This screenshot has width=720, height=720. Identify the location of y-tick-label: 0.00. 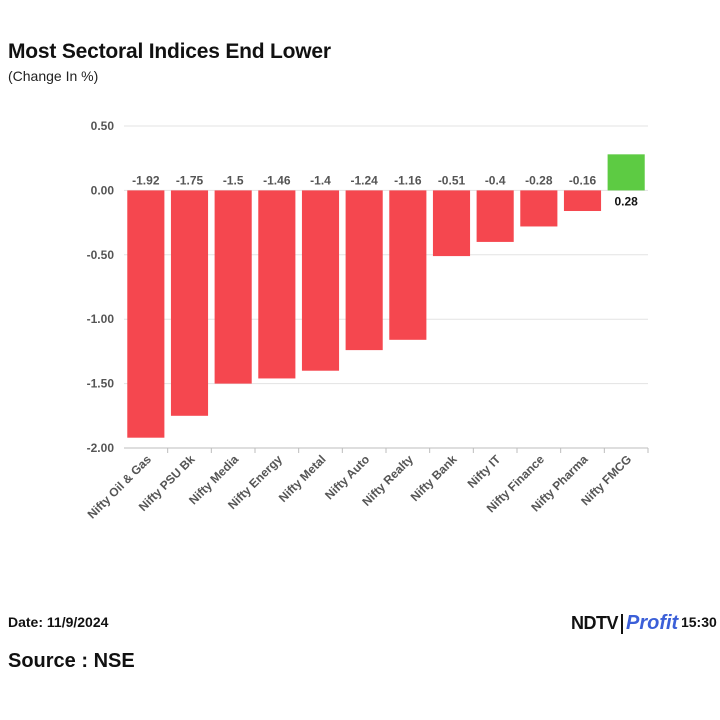
(103, 190).